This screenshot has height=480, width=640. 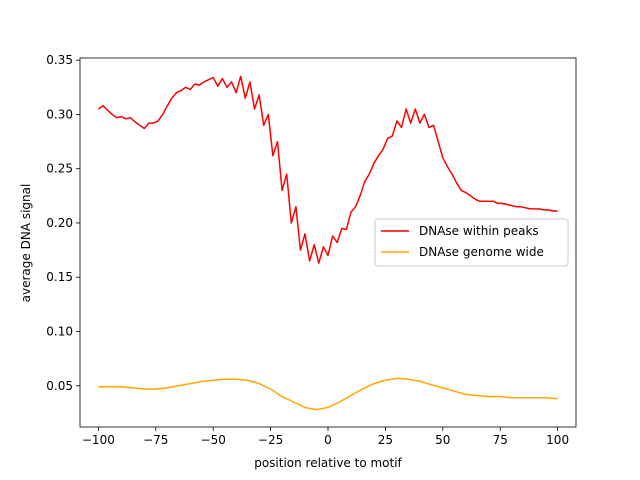 I want to click on y-tick-label: 0.35, so click(x=59, y=60).